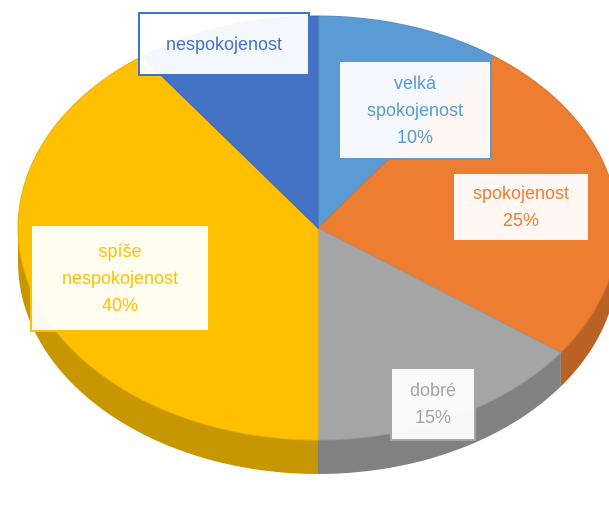 This screenshot has width=609, height=524. I want to click on label-category: velká spokojenost, so click(415, 96).